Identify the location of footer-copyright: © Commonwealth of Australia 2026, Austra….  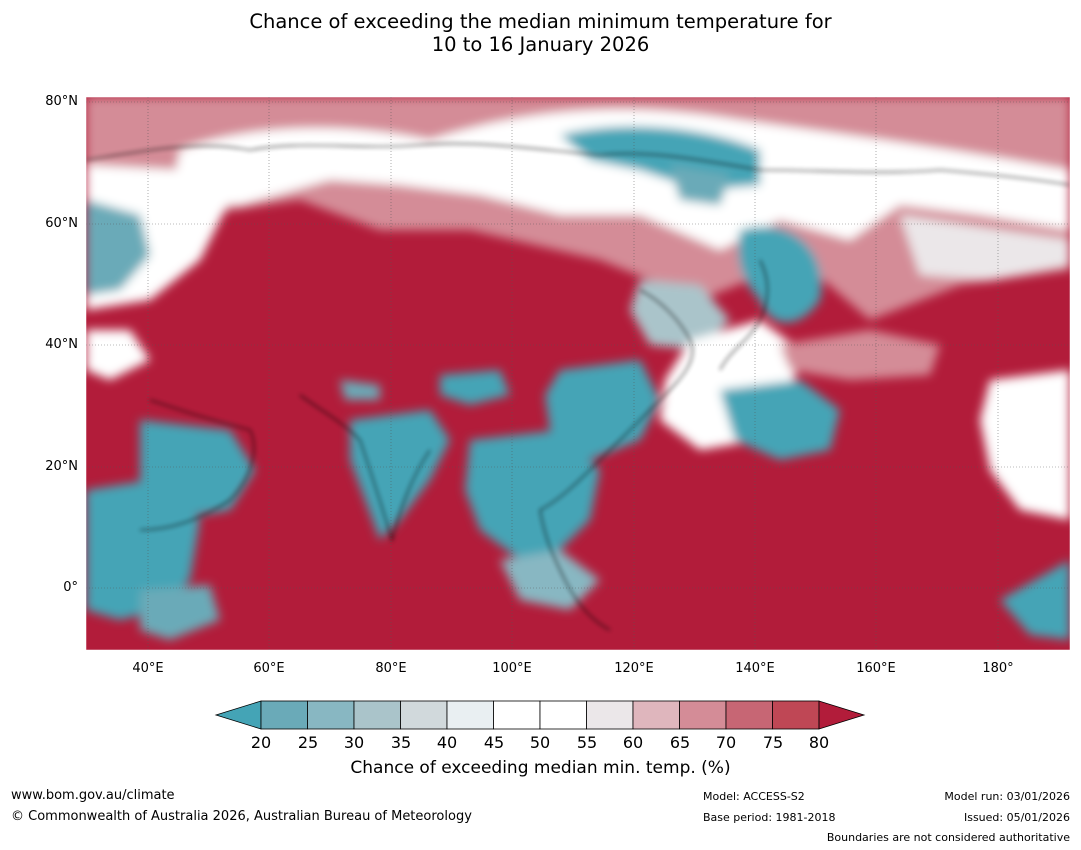
(241, 816).